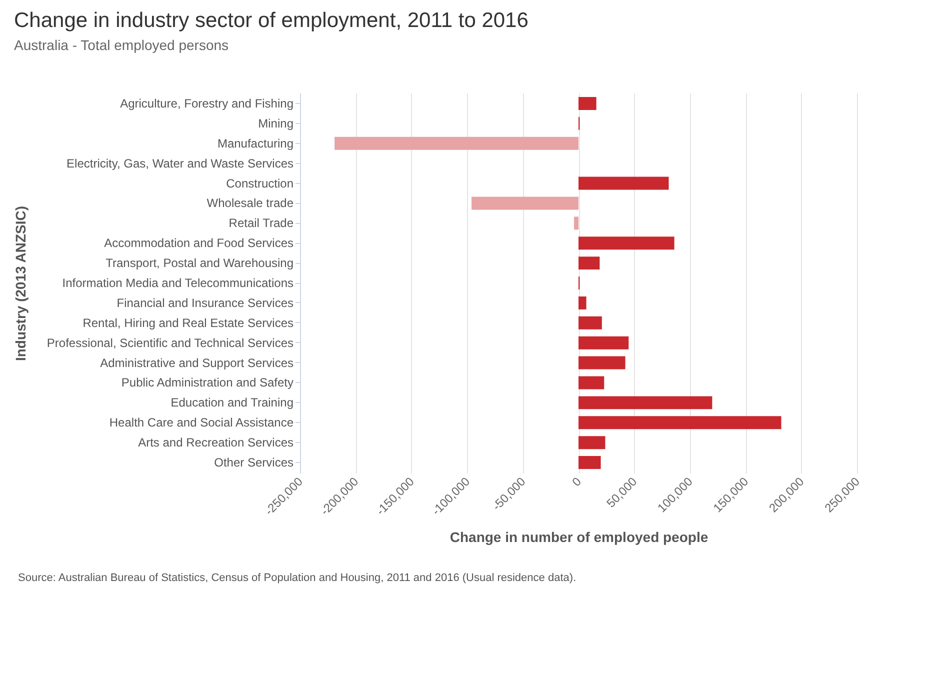 This screenshot has height=675, width=947. I want to click on y-tick-label: Construction, so click(260, 183).